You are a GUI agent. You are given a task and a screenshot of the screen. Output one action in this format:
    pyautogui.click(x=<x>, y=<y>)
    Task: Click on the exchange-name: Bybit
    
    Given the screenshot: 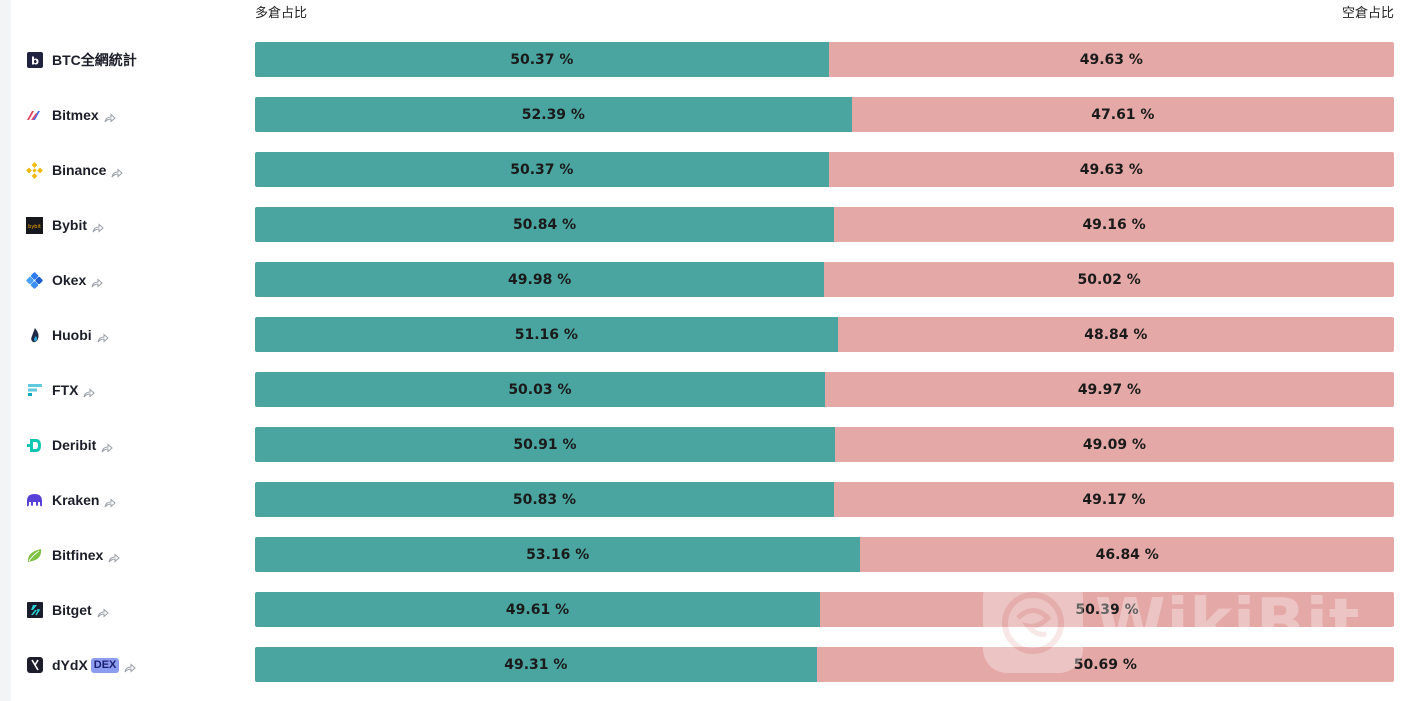 What is the action you would take?
    pyautogui.click(x=69, y=225)
    